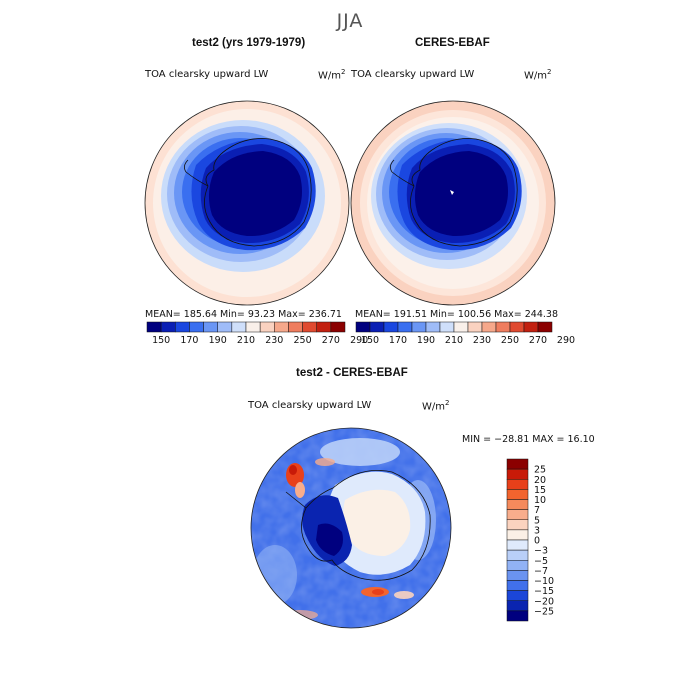 Image resolution: width=700 pixels, height=700 pixels. What do you see at coordinates (482, 340) in the screenshot?
I see `ref-colorbar-tick-label: 230` at bounding box center [482, 340].